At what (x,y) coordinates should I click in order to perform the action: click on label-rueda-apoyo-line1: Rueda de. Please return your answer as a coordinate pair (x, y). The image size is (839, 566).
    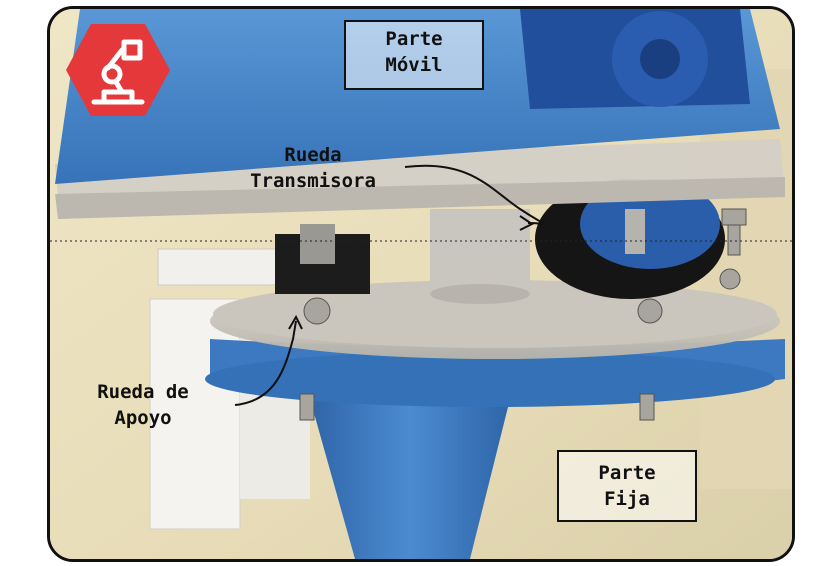
    Looking at the image, I should click on (143, 392).